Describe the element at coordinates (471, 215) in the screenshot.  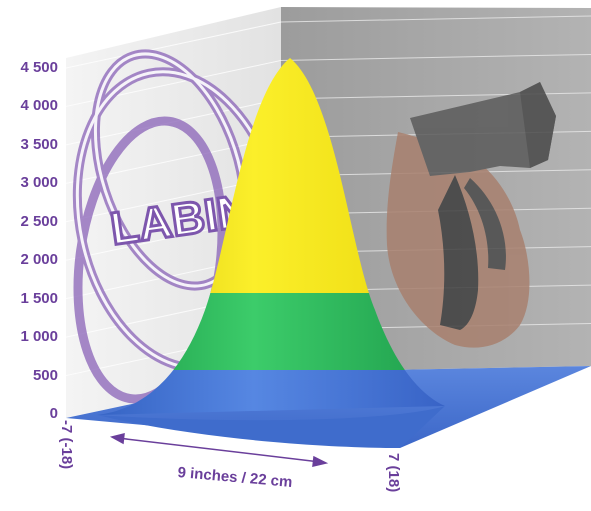
I see `hand-nozzle-image` at that location.